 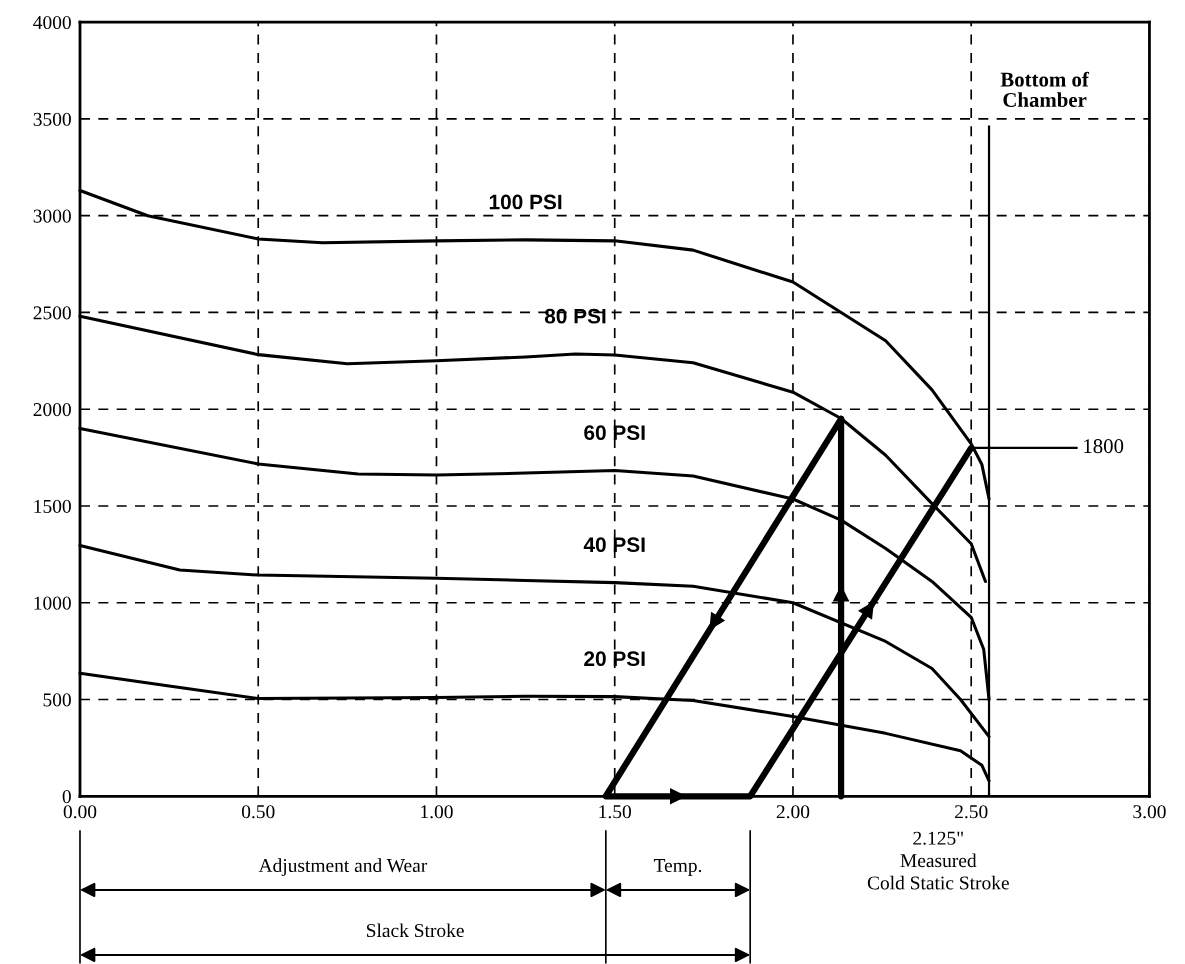 What do you see at coordinates (52, 603) in the screenshot?
I see `y-tick-label: 1000` at bounding box center [52, 603].